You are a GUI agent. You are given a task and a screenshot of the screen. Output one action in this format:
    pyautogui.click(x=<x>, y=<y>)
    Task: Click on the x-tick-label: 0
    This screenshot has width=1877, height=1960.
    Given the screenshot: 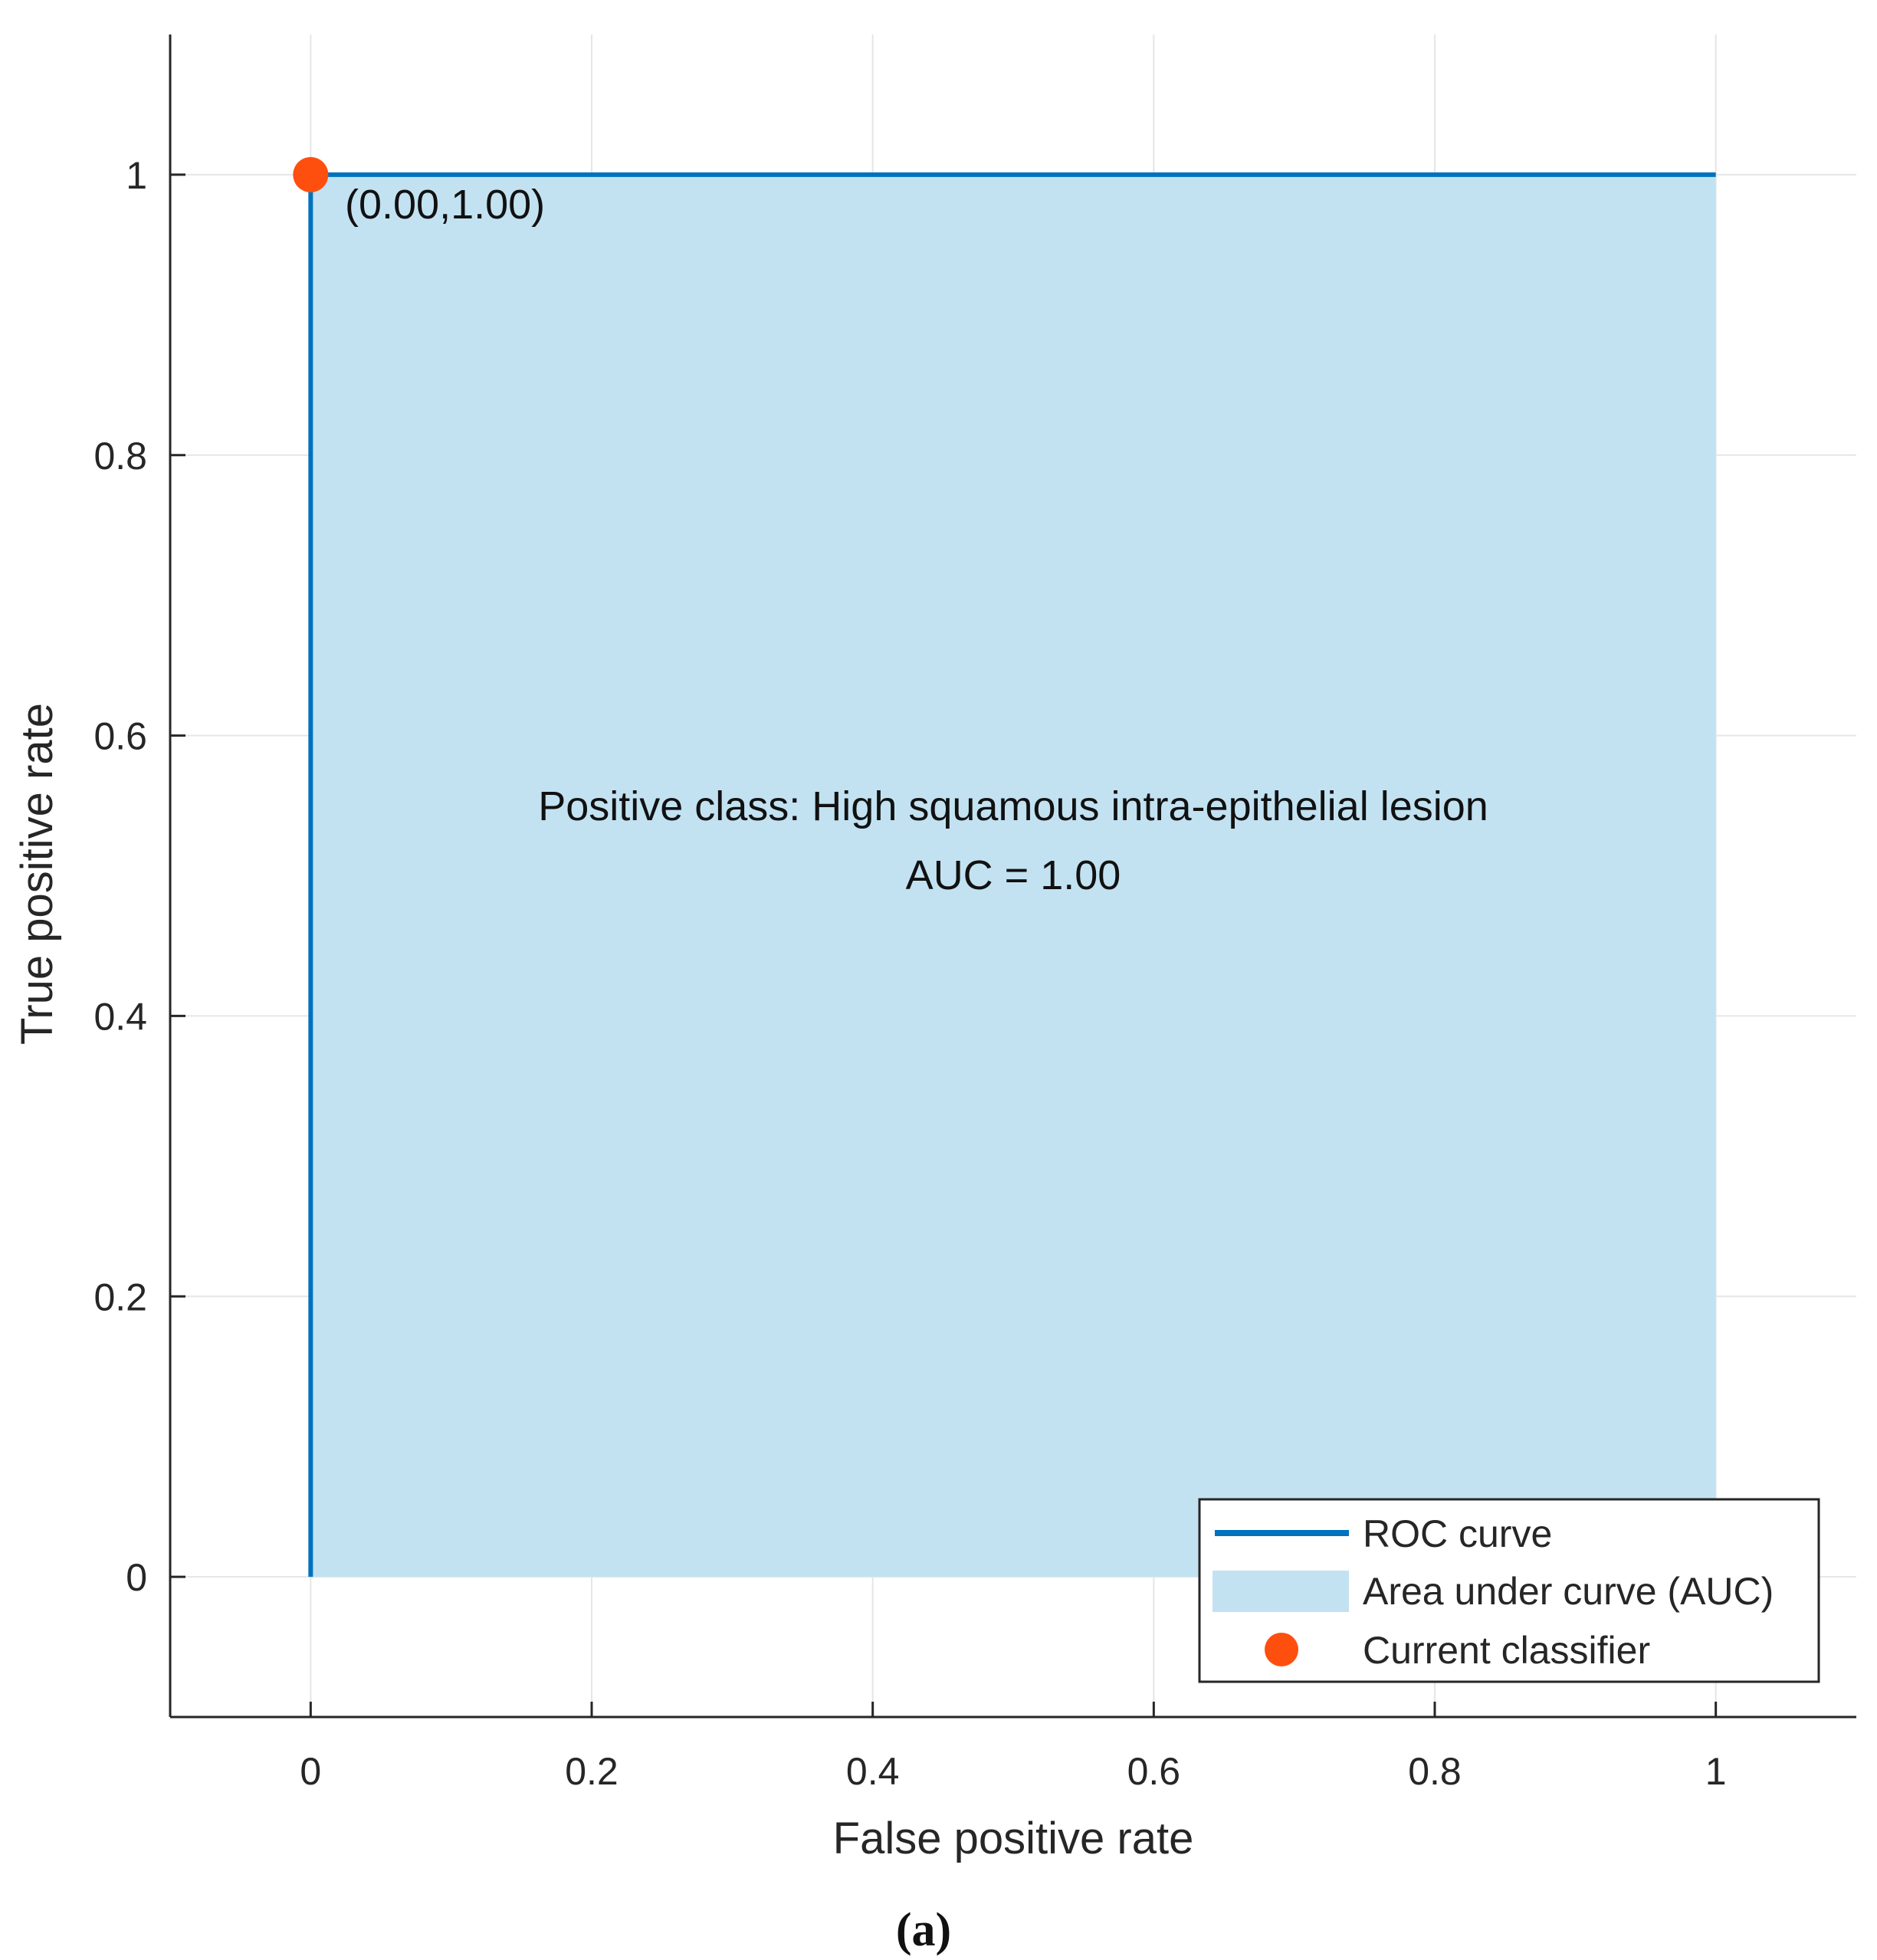 What is the action you would take?
    pyautogui.click(x=310, y=1771)
    